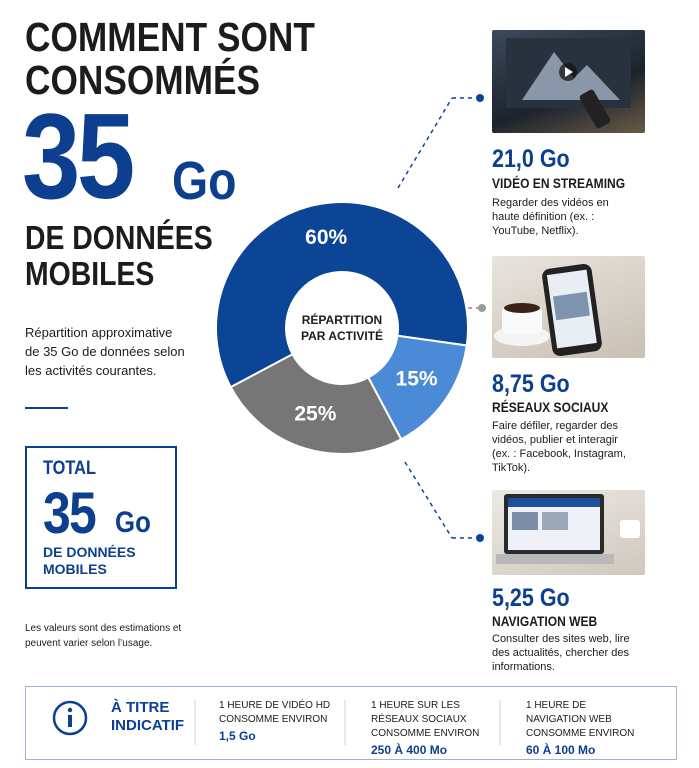 This screenshot has height=768, width=699. I want to click on image-streaming, so click(568, 81).